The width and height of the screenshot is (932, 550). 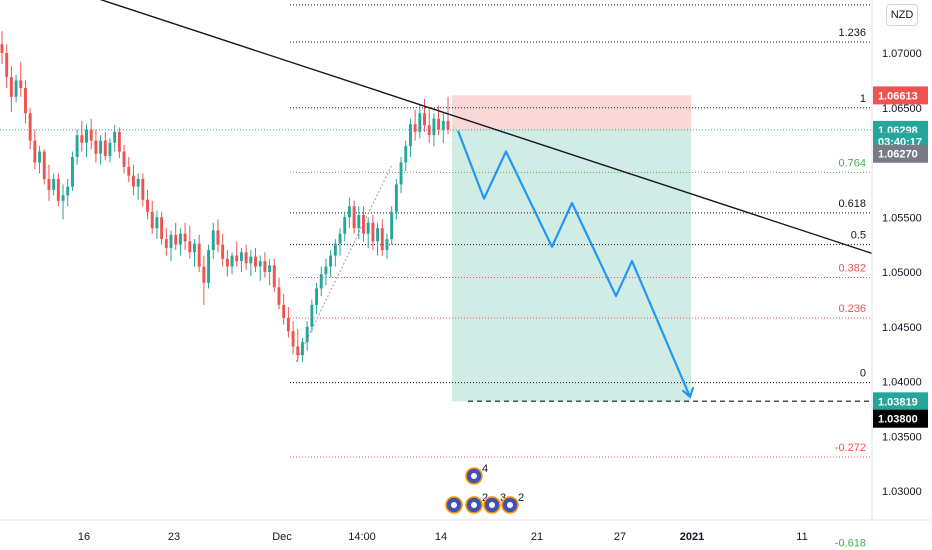 What do you see at coordinates (850, 543) in the screenshot?
I see `fib-level-label: -0.618` at bounding box center [850, 543].